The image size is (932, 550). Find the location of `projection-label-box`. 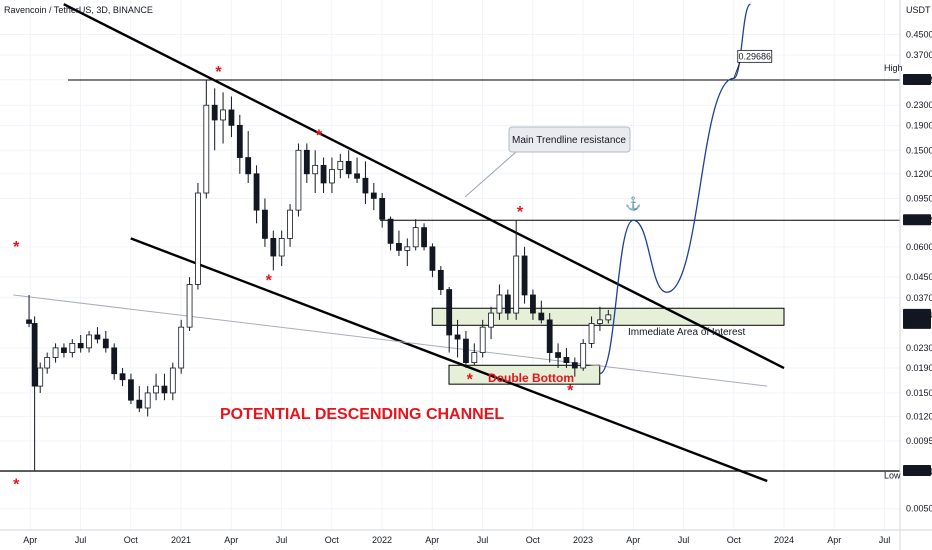

projection-label-box is located at coordinates (755, 56).